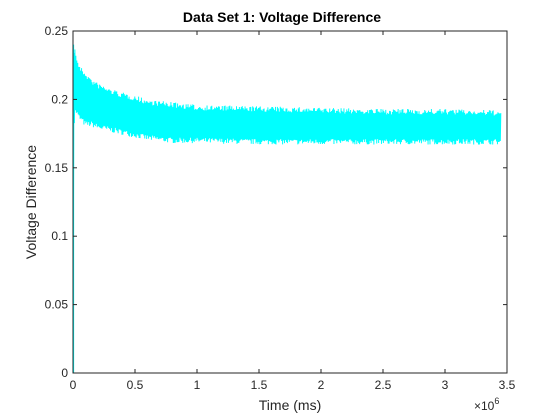 The image size is (560, 420). I want to click on x-tick-label: 3, so click(445, 385).